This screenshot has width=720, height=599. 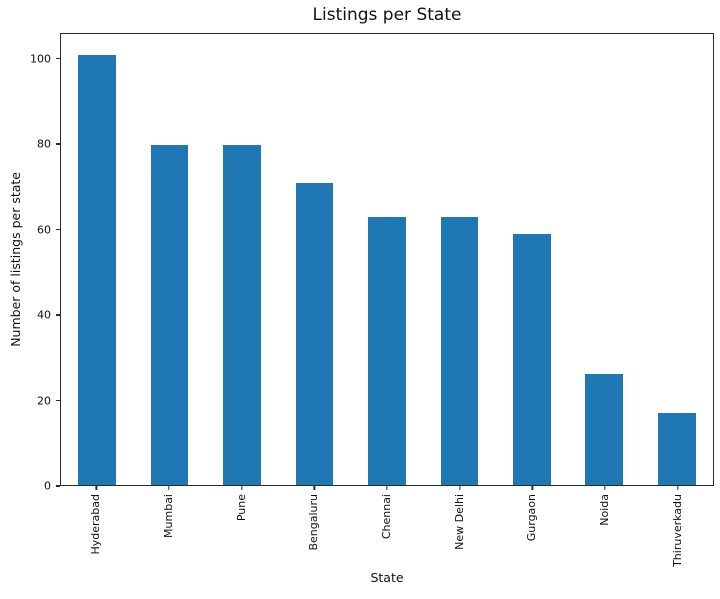 I want to click on chart-title: Listings per State, so click(x=387, y=15).